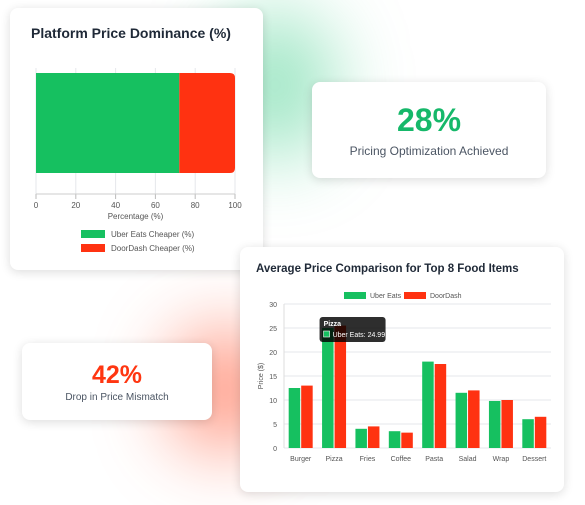 This screenshot has height=505, width=585. I want to click on stat-card-mismatch: 42% Drop in Price Mismatch, so click(117, 381).